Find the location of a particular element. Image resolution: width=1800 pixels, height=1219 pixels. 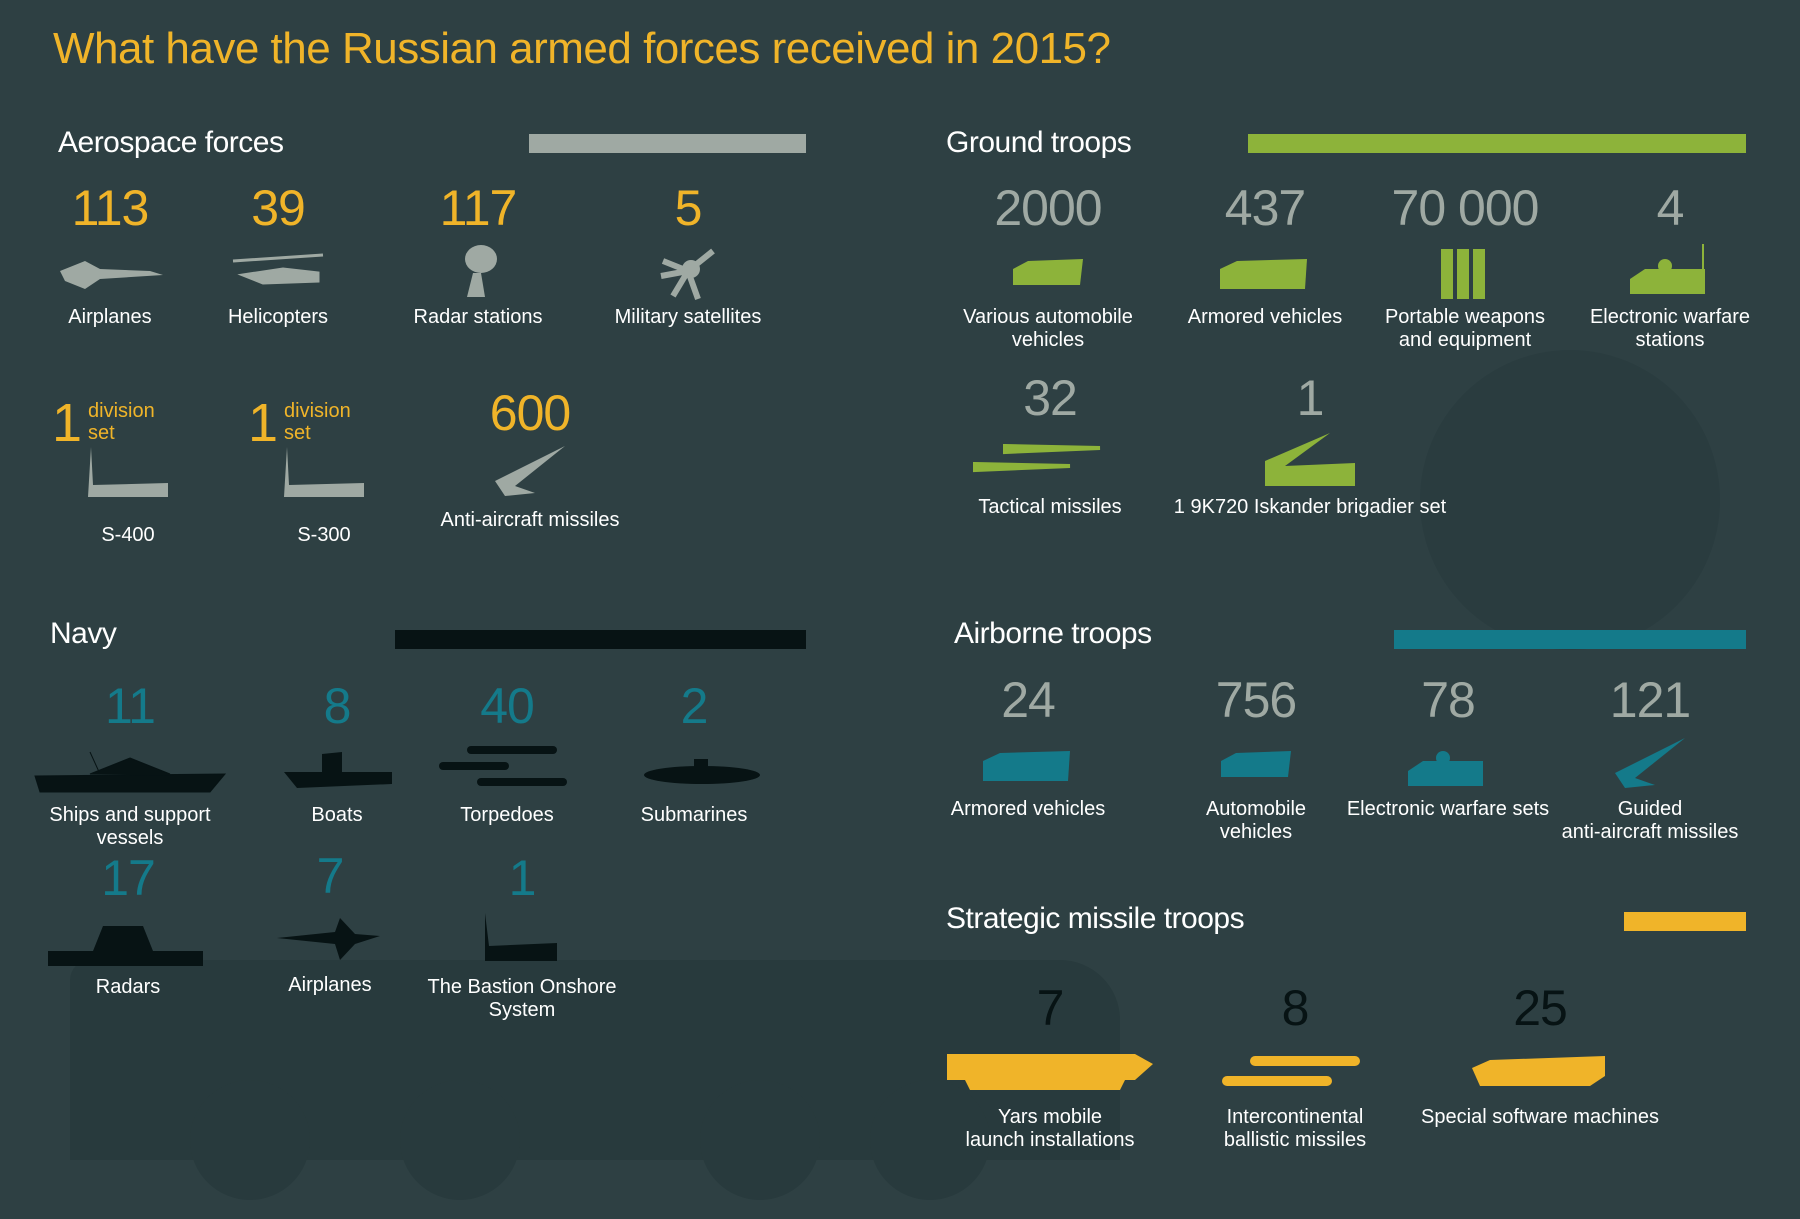

strategic-yars: 7 Yars mobile launch installations is located at coordinates (1050, 1066).